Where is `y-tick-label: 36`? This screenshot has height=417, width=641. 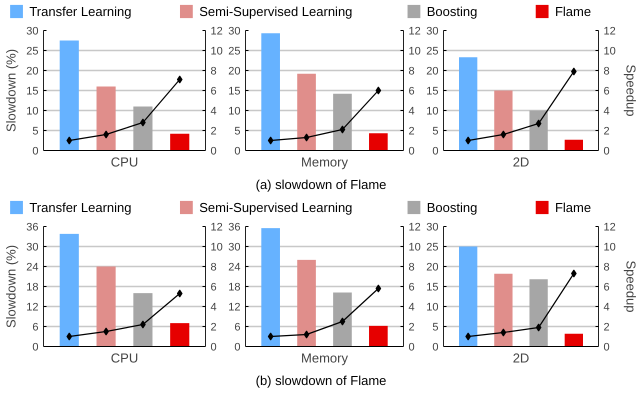
y-tick-label: 36 is located at coordinates (32, 228).